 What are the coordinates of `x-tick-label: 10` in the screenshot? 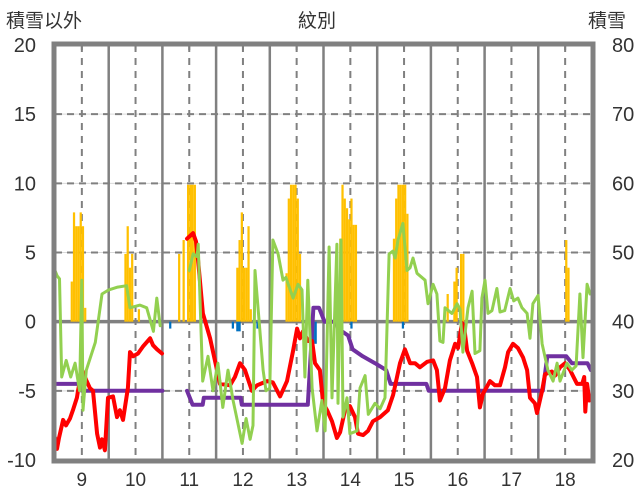 It's located at (135, 480).